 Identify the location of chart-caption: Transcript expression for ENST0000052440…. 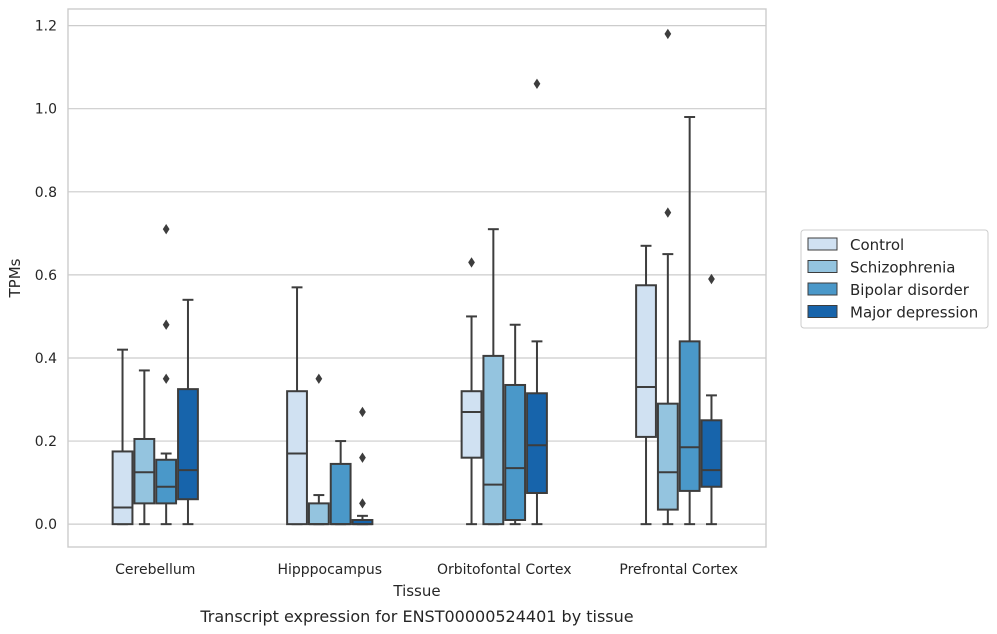
(416, 616).